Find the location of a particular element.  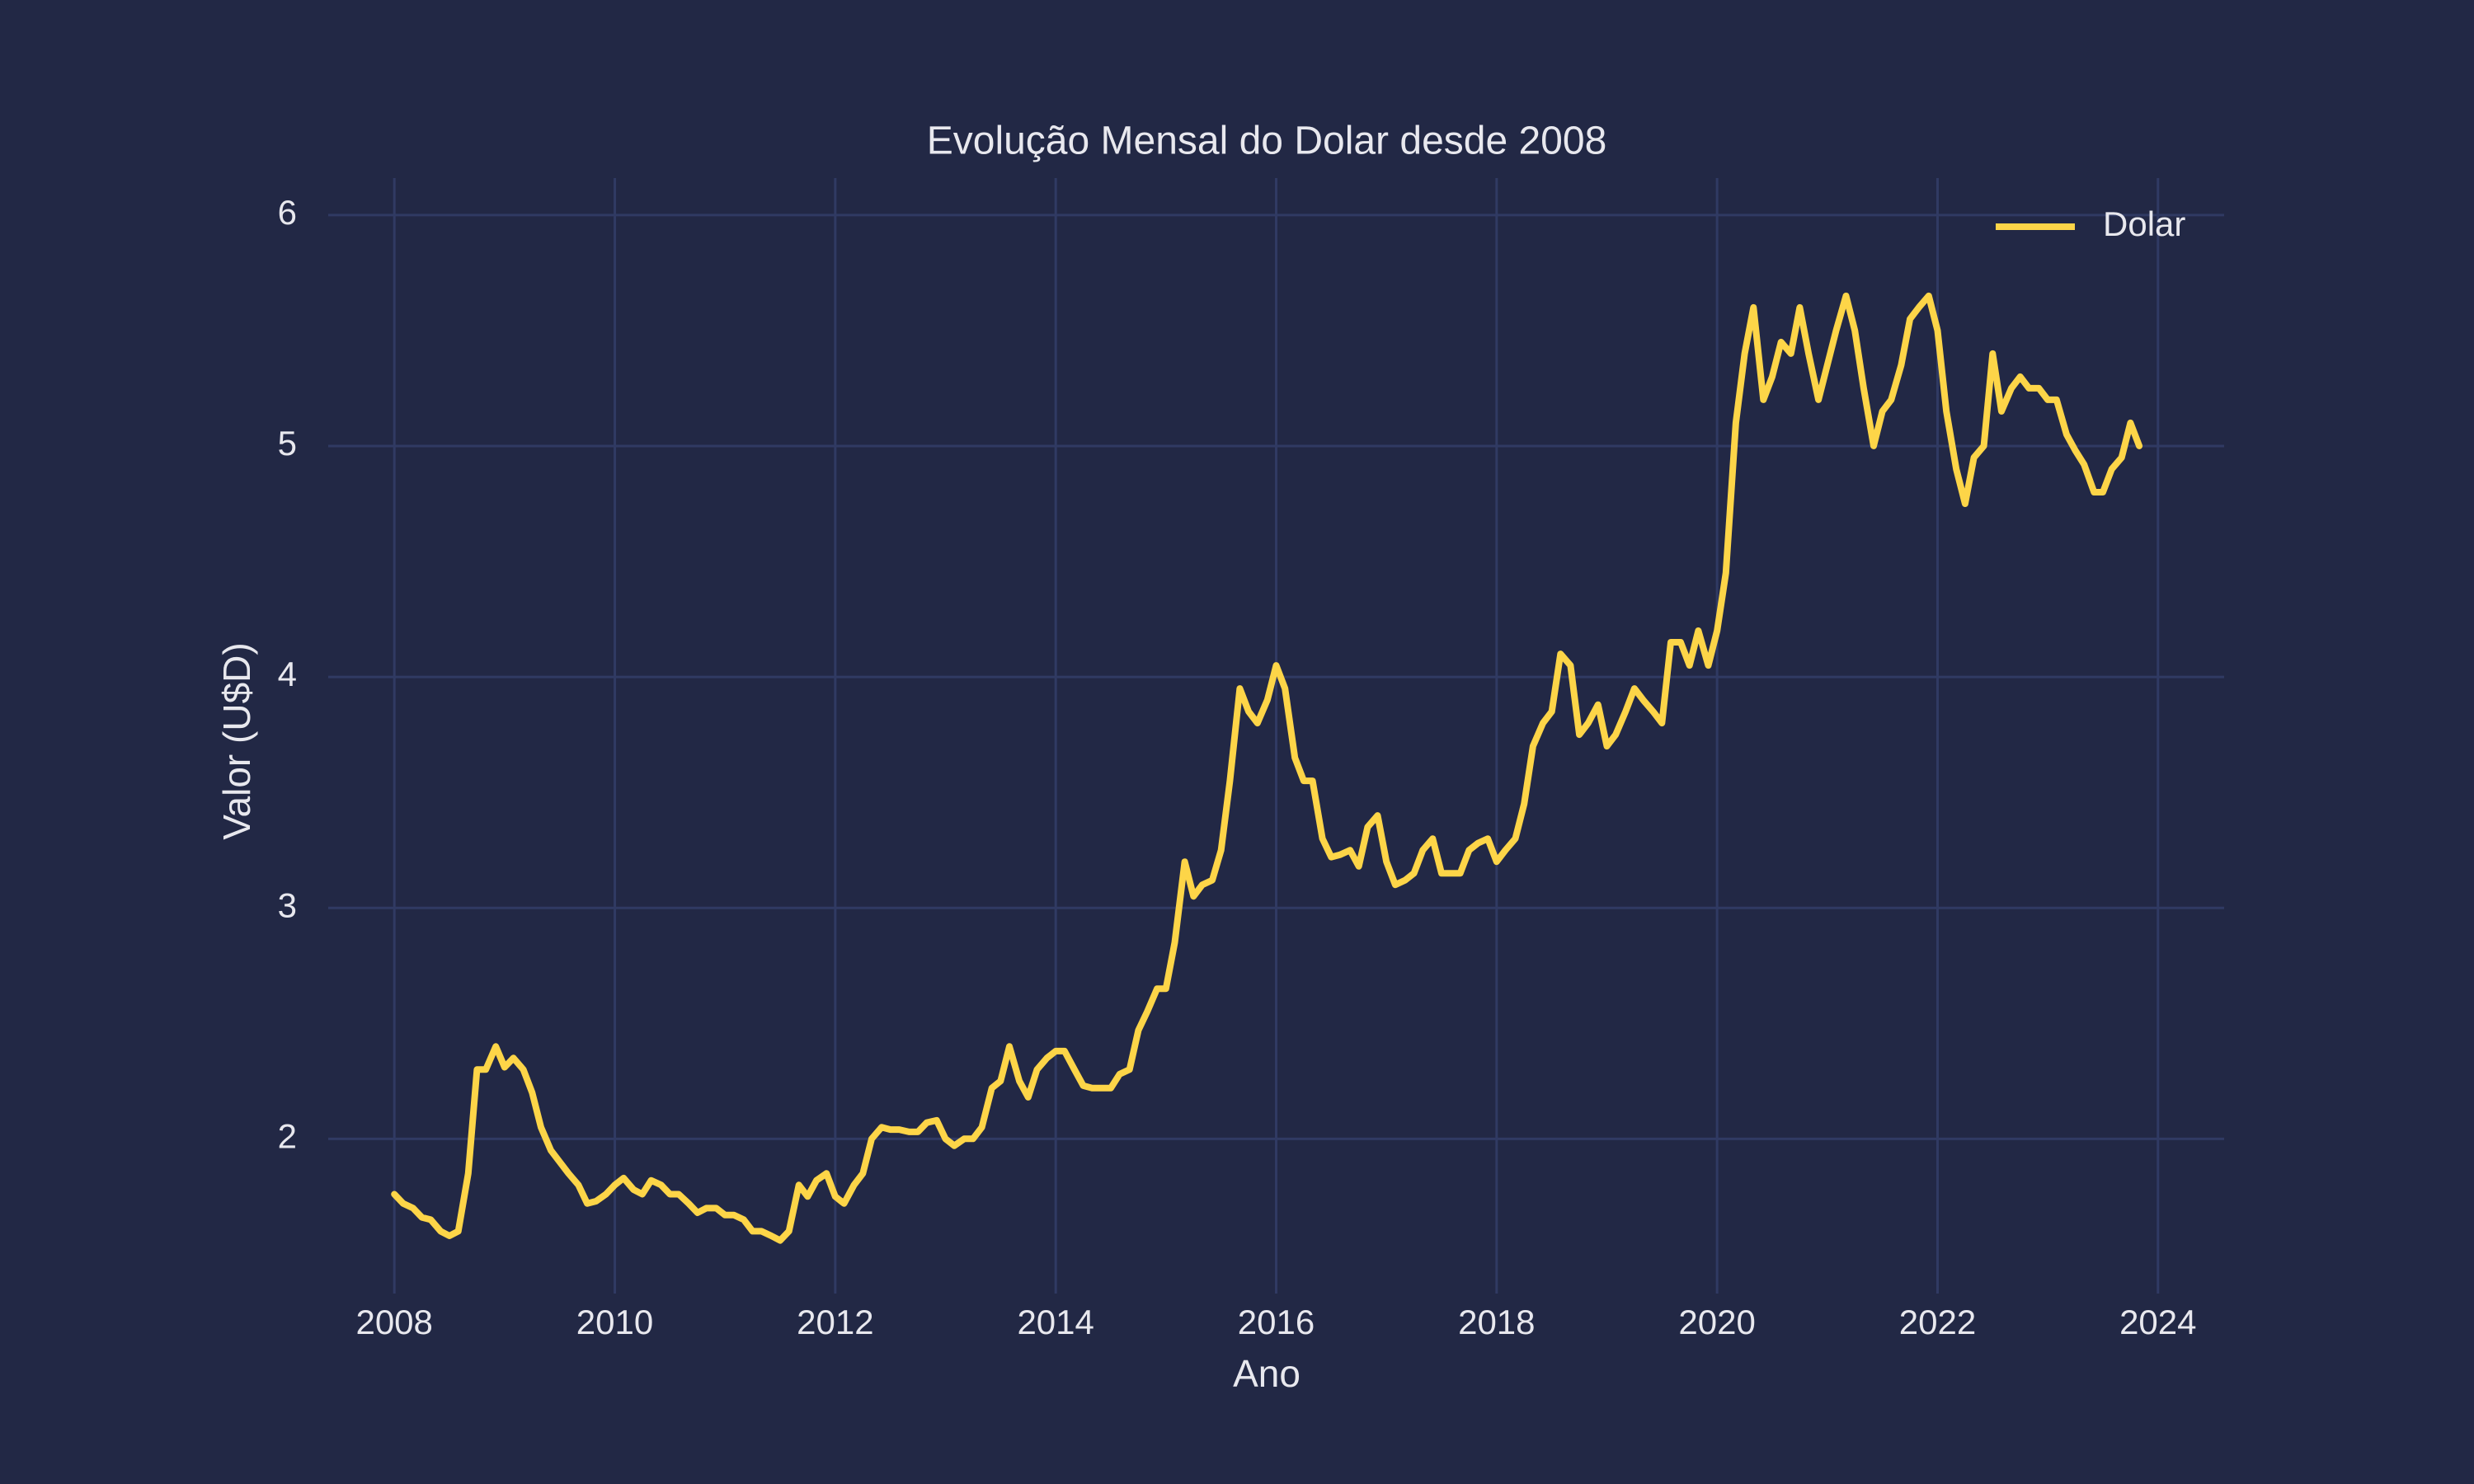

y-tick-label: 3 is located at coordinates (287, 904).